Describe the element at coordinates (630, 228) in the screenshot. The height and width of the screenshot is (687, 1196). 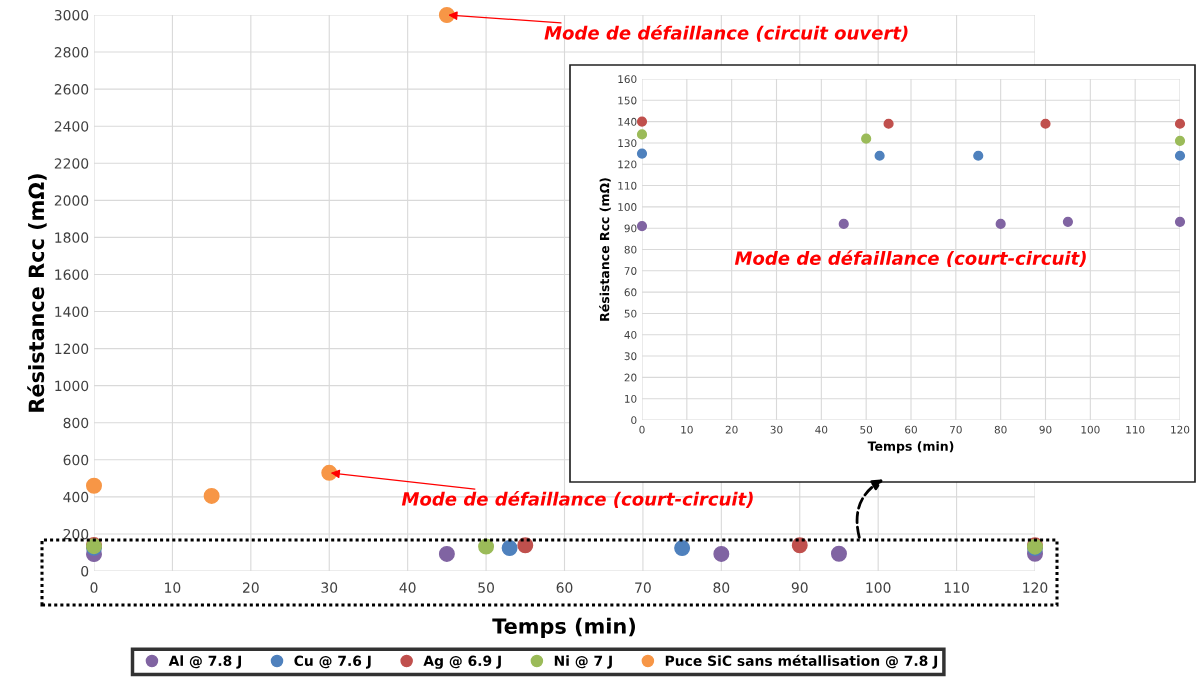
I see `y-tick-label: 90` at that location.